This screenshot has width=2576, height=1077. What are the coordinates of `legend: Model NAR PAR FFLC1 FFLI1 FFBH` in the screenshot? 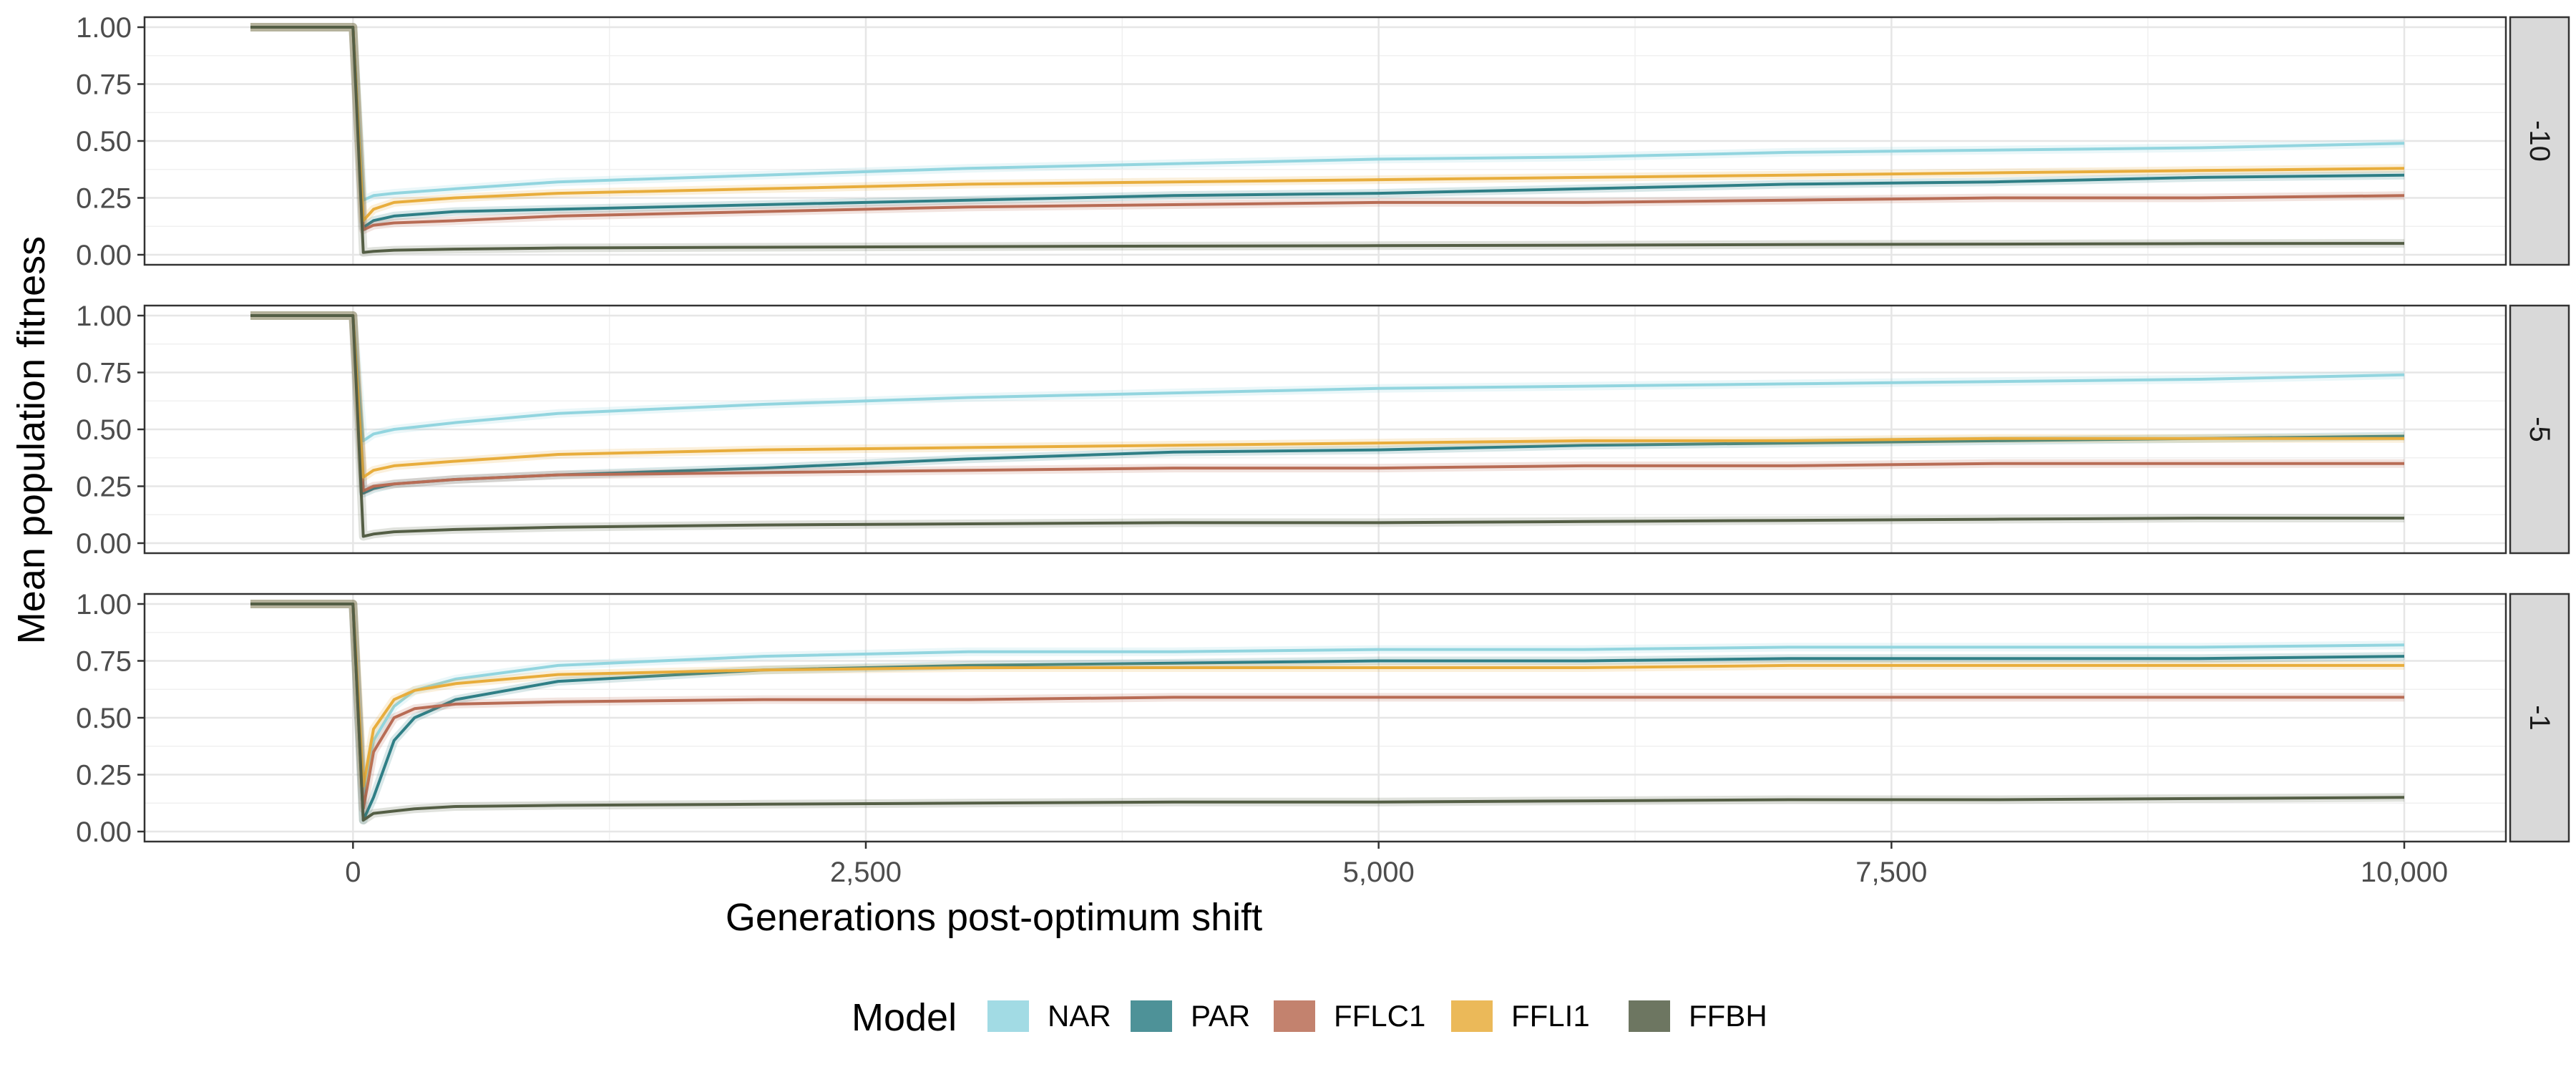 It's located at (1309, 1017).